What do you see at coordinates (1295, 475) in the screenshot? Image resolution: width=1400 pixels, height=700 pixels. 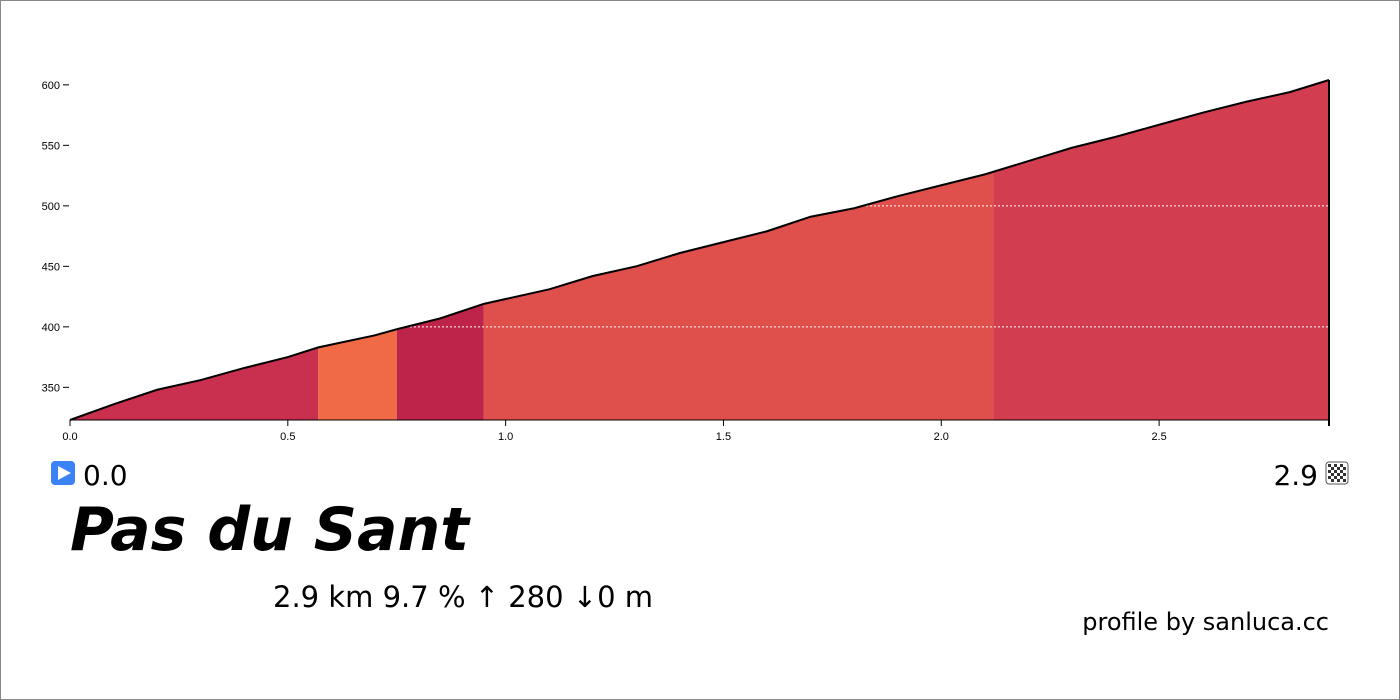 I see `end-label: 2.9` at bounding box center [1295, 475].